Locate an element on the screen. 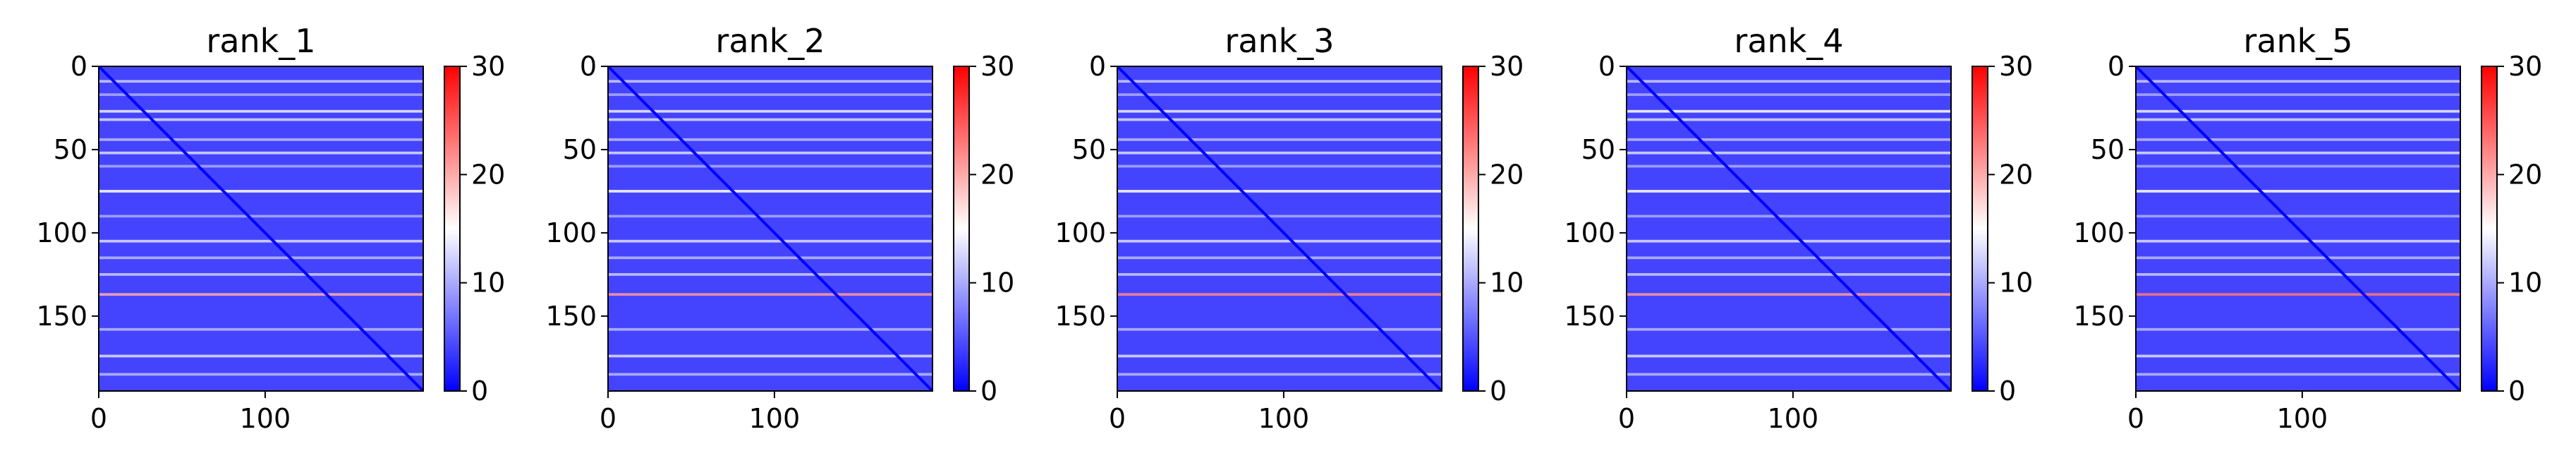  panel-title: rank_5 is located at coordinates (2297, 41).